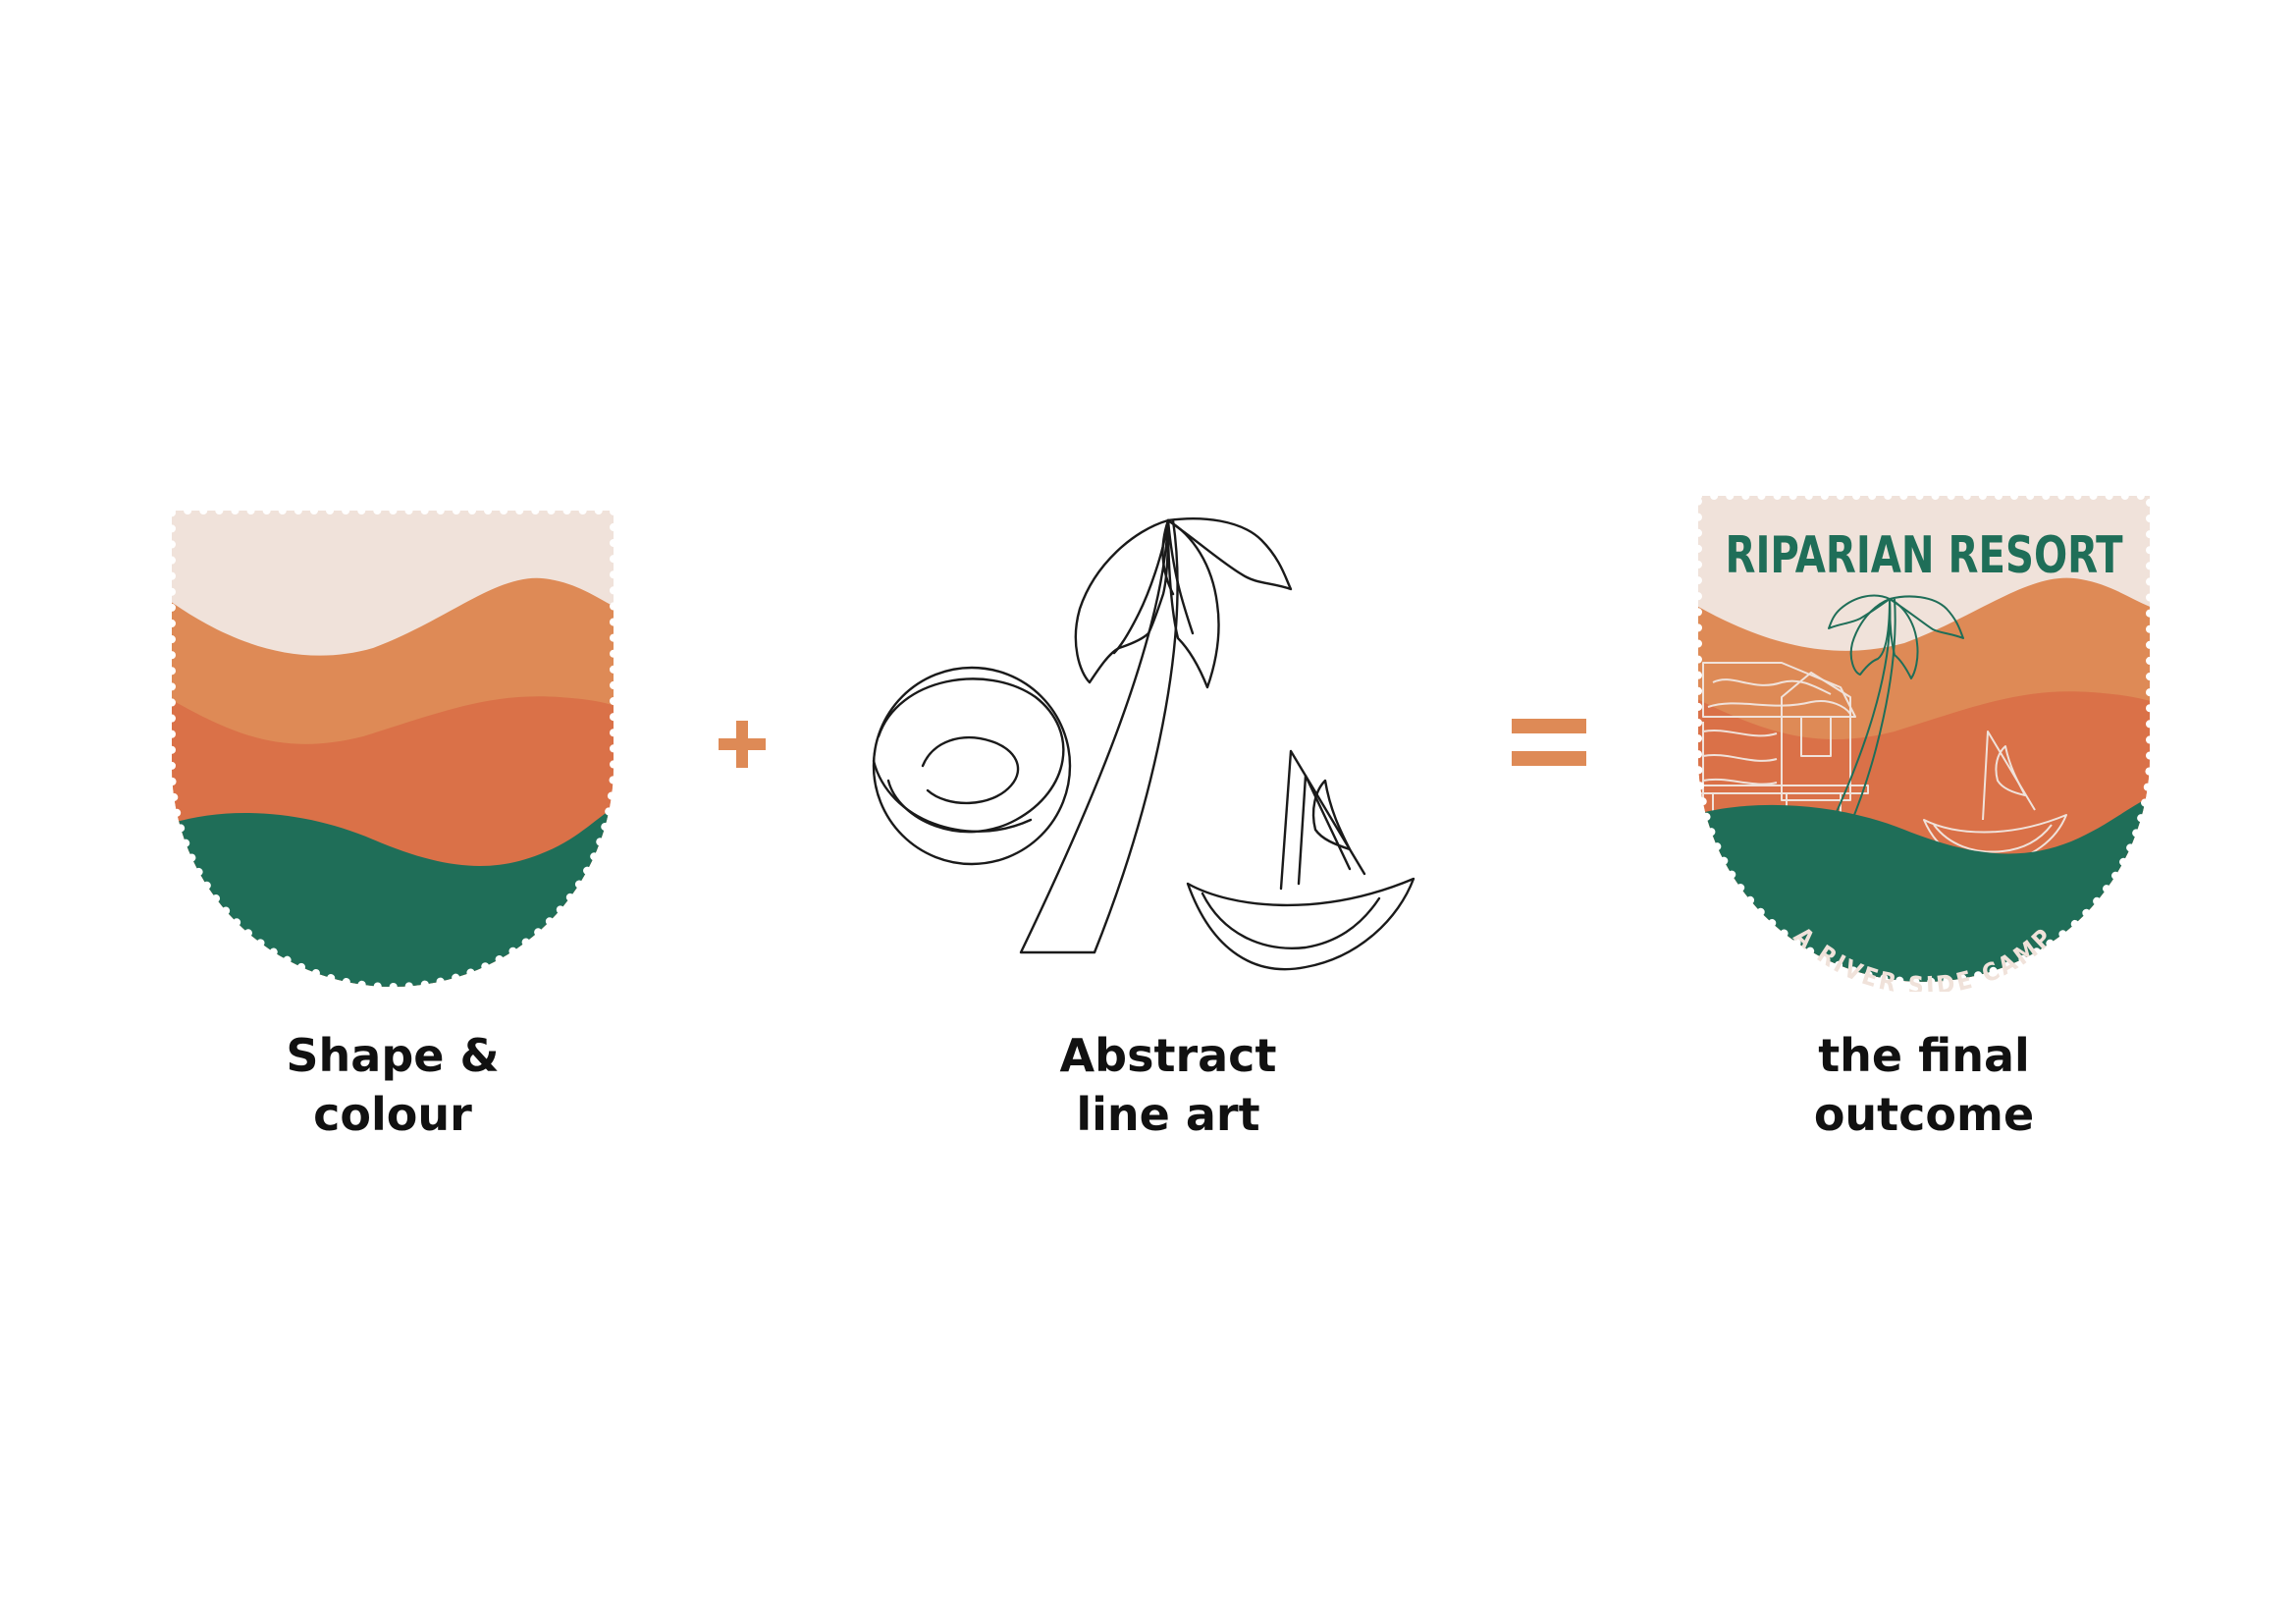  I want to click on palm-tree-icon, so click(1156, 735).